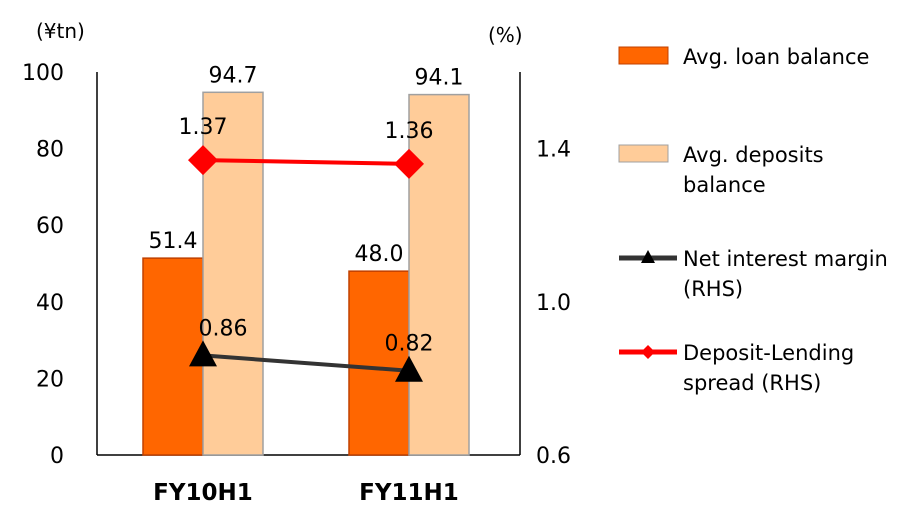  What do you see at coordinates (409, 131) in the screenshot?
I see `line-data-label: 1.36` at bounding box center [409, 131].